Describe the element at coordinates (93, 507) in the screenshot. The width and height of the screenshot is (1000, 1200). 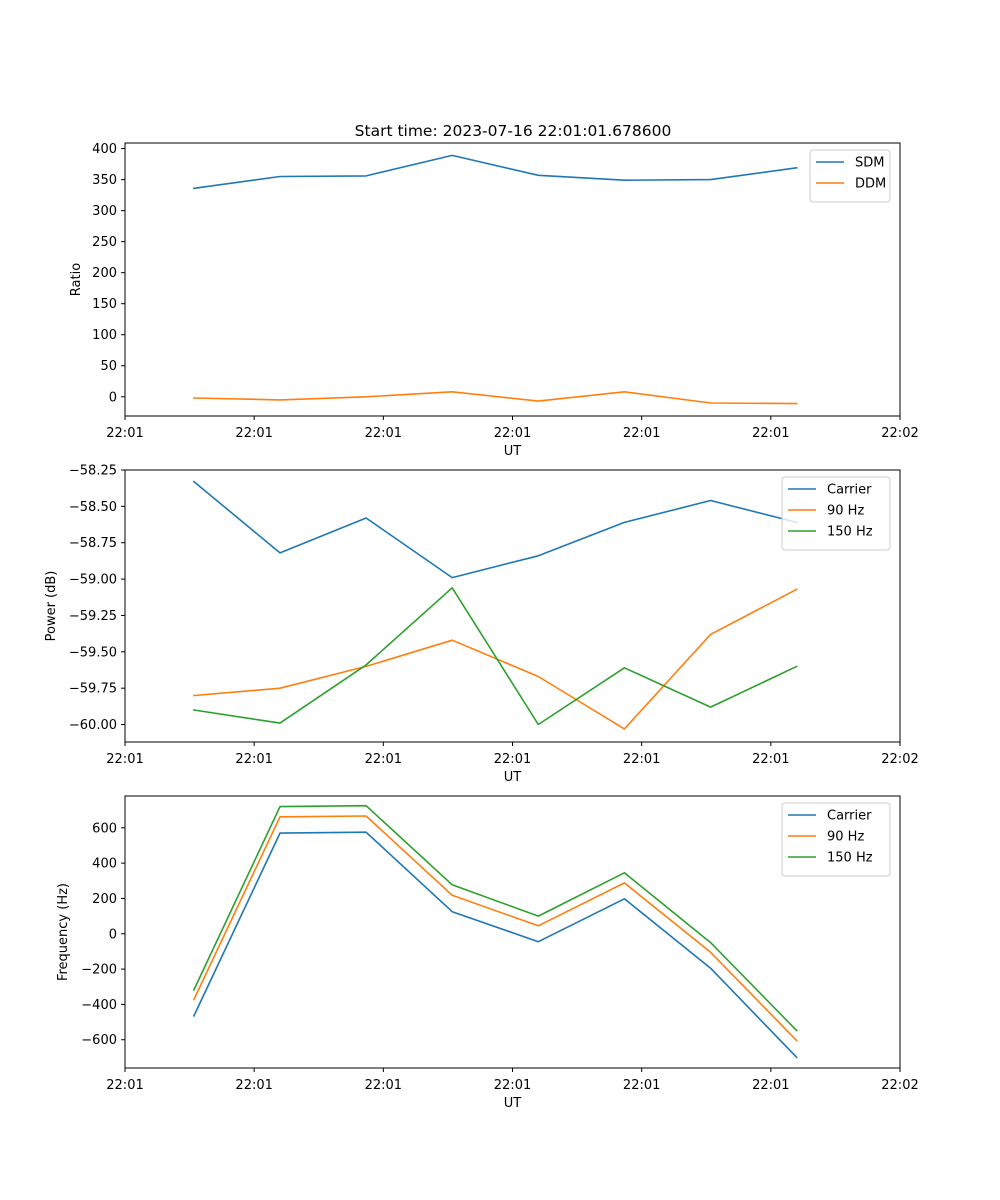
I see `power-y-tick-label: −58.50` at that location.